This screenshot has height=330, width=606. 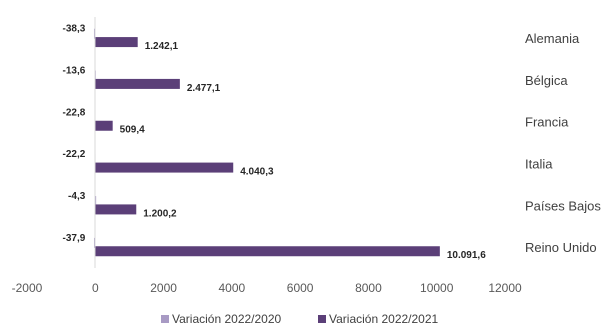 What do you see at coordinates (267, 288) in the screenshot?
I see `x-axis-ticks: -2000 0 2000 4000 6000 8000 10000 12000` at bounding box center [267, 288].